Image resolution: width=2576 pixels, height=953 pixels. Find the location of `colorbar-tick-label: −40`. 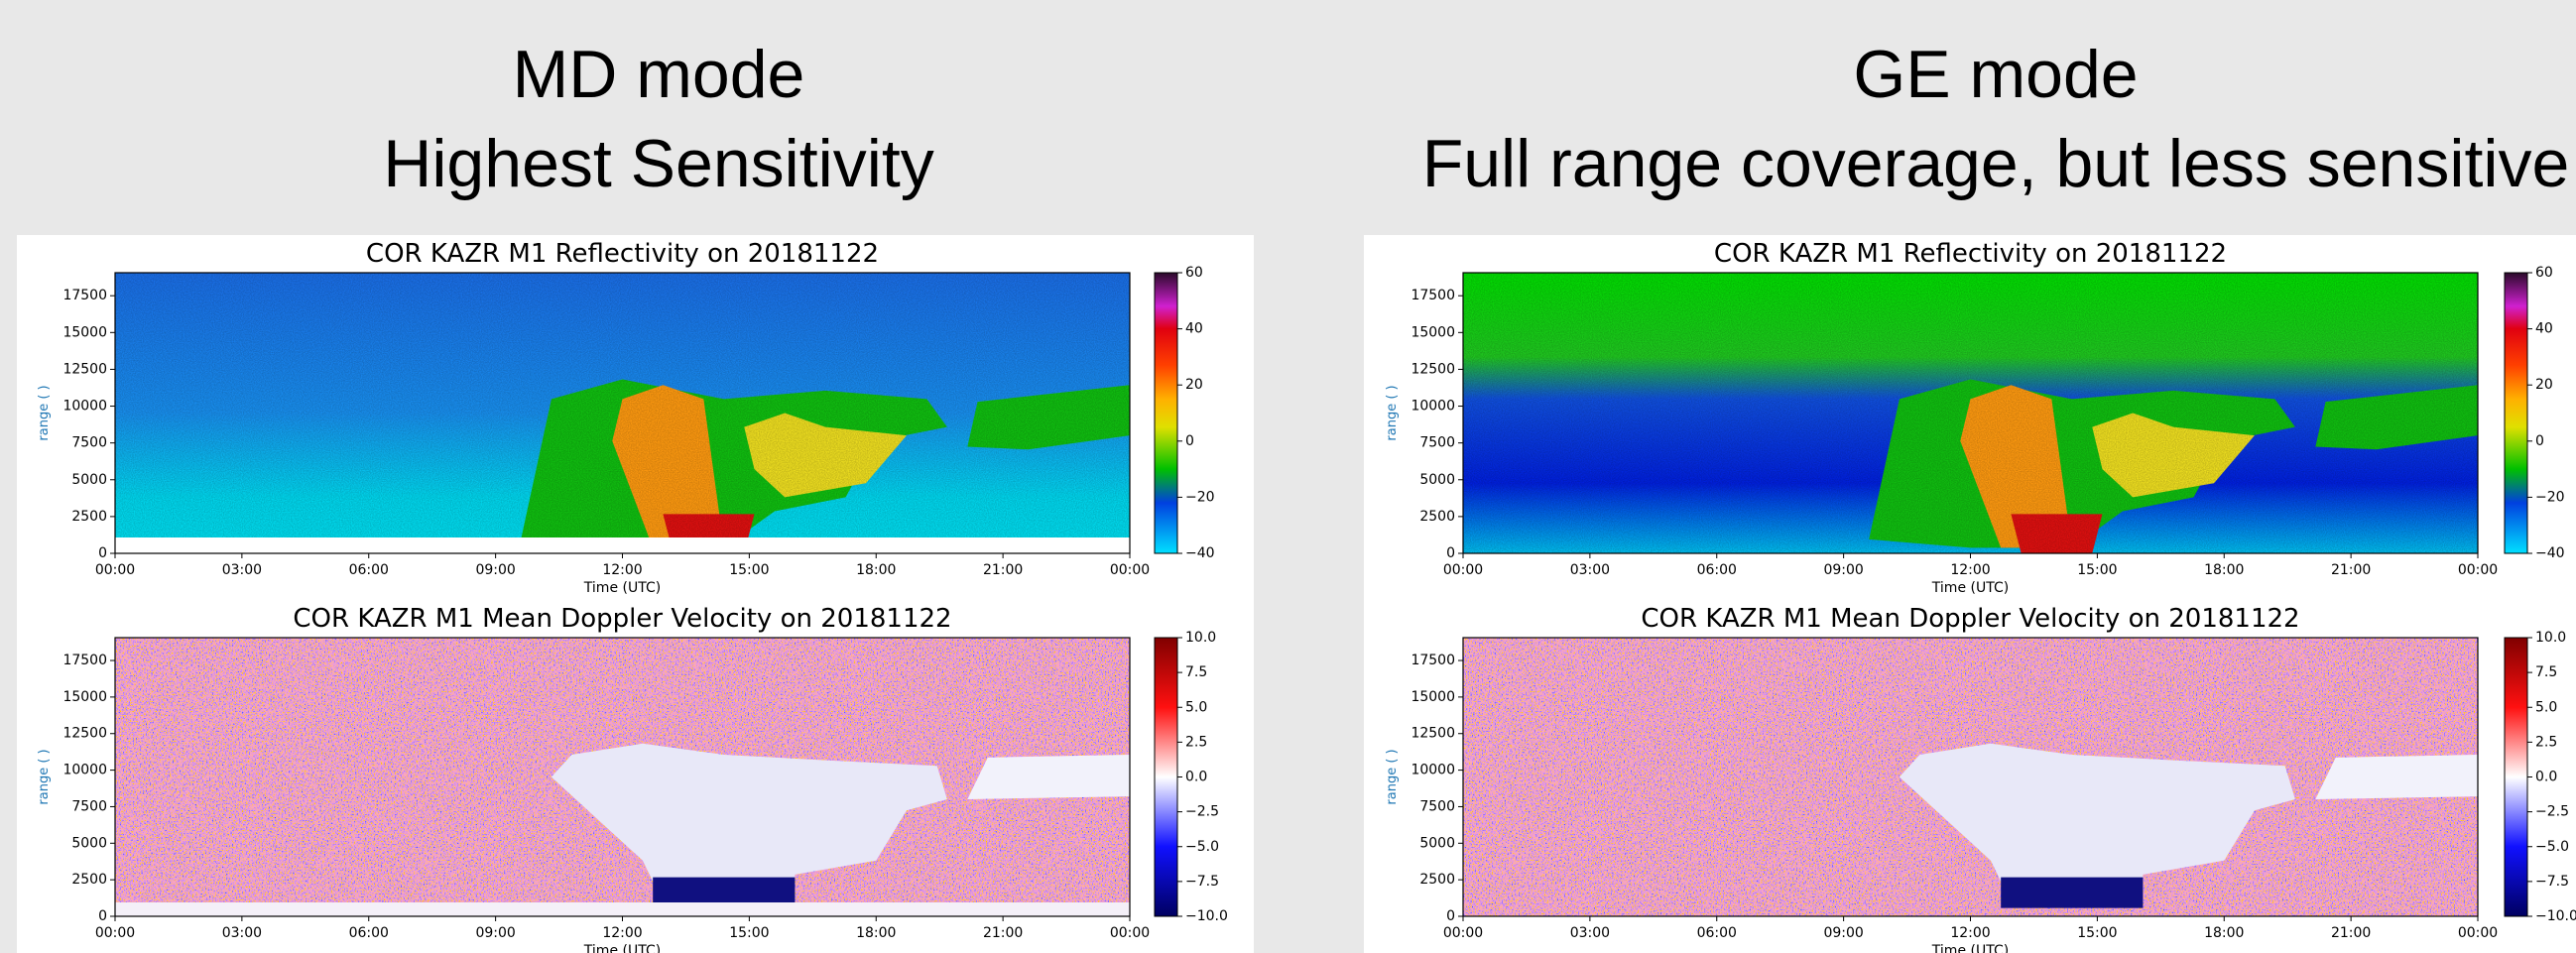

colorbar-tick-label: −40 is located at coordinates (1200, 553).